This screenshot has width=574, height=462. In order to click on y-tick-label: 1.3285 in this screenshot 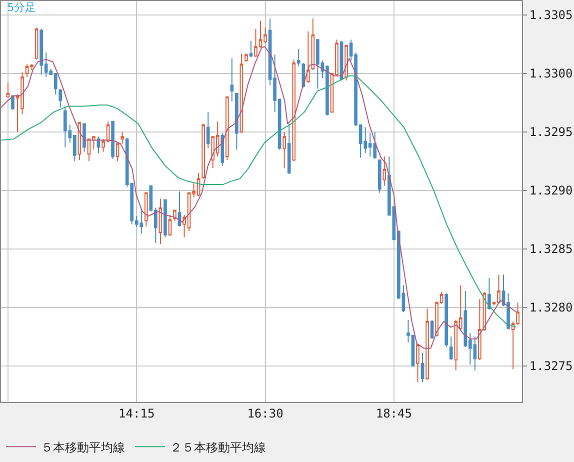, I will do `click(551, 249)`.